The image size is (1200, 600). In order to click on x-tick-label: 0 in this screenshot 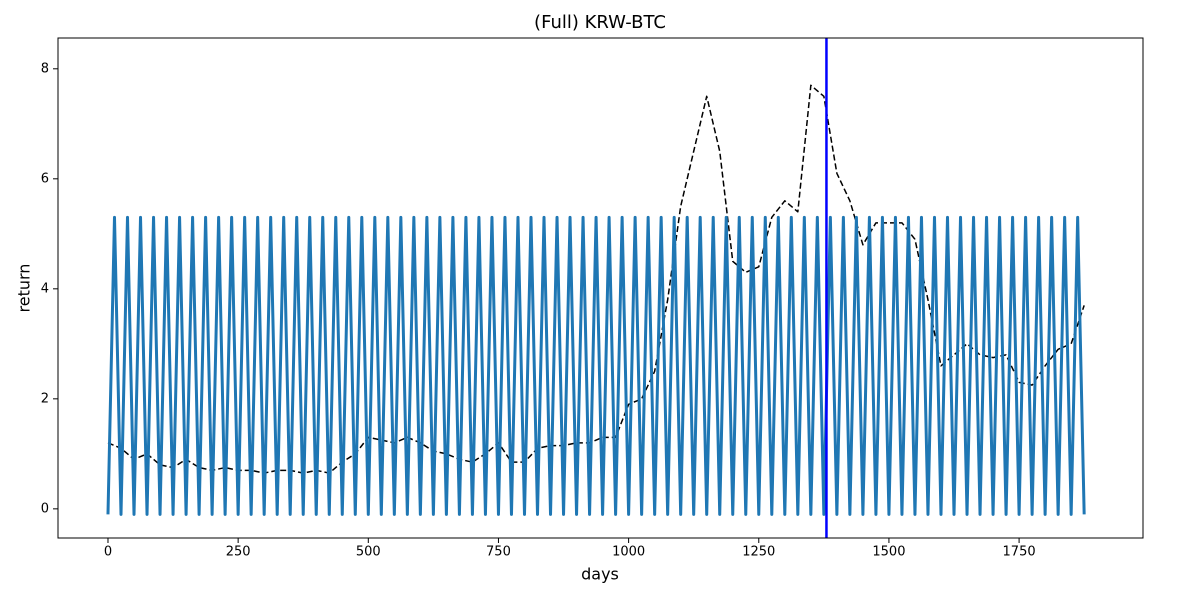, I will do `click(108, 552)`.